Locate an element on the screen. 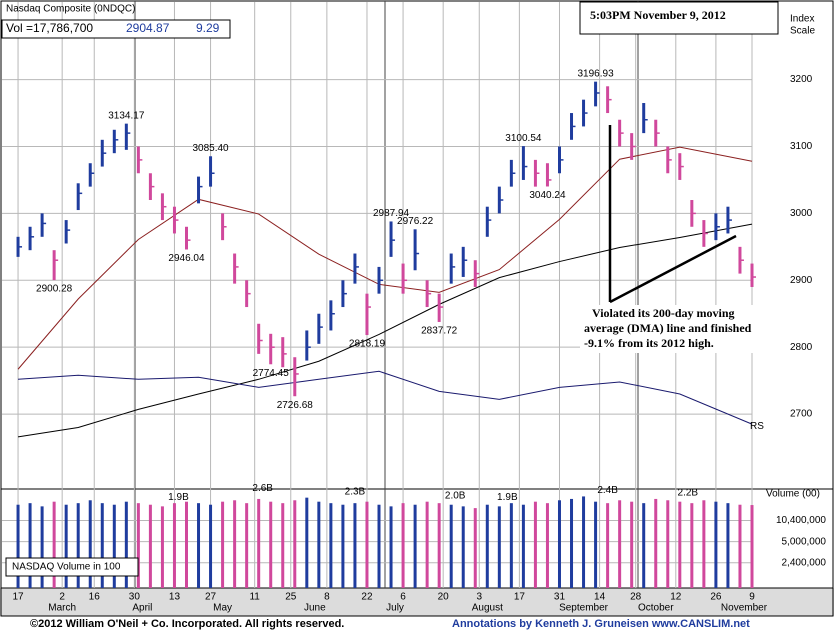 The height and width of the screenshot is (633, 834). quote-price: 2904.87 is located at coordinates (148, 28).